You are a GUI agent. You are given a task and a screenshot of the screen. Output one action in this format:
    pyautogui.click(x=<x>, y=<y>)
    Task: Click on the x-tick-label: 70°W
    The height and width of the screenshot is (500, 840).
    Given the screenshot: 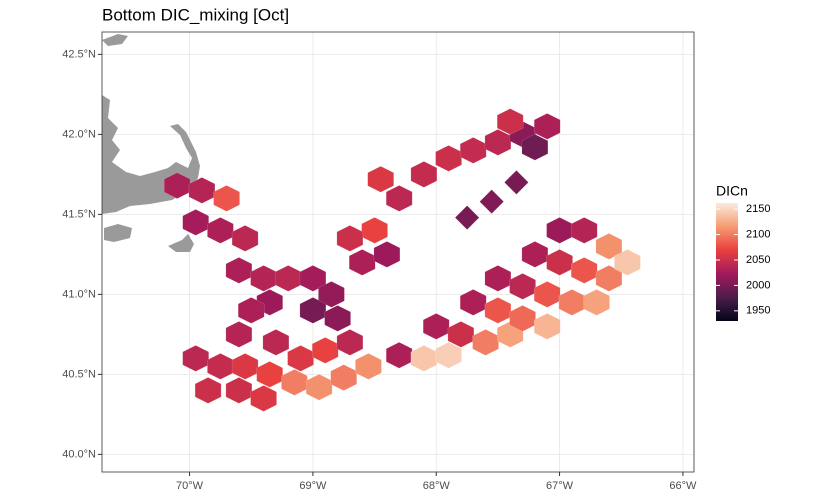 What is the action you would take?
    pyautogui.click(x=190, y=486)
    